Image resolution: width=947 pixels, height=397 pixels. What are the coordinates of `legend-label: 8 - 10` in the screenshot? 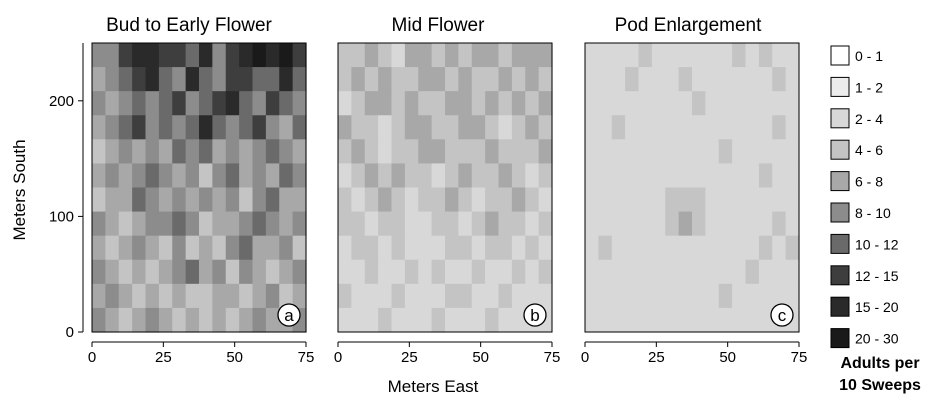 It's located at (873, 213).